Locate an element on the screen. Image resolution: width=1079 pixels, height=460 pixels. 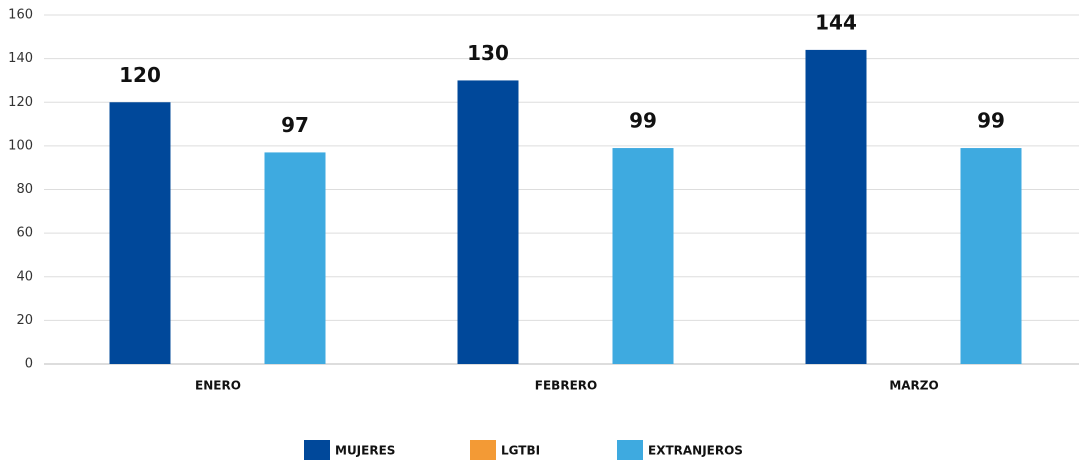
legend-label: EXTRANJEROS is located at coordinates (695, 451).